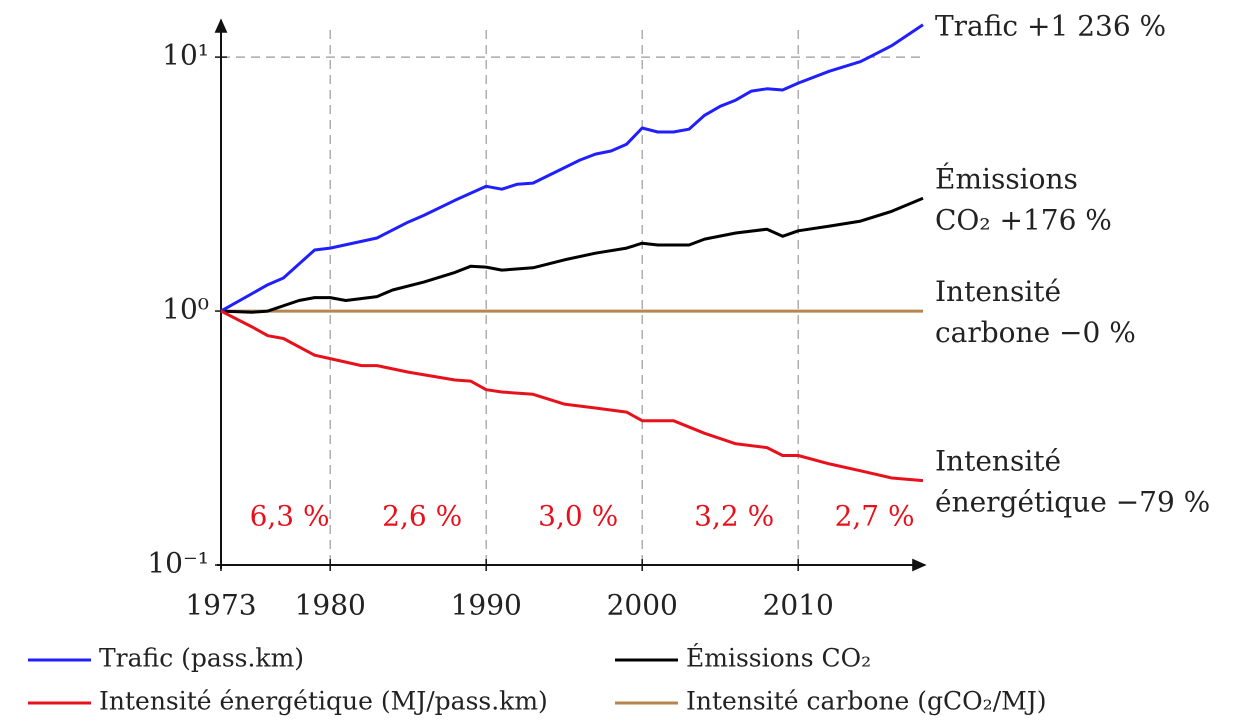  I want to click on end-label: Émissions, so click(1006, 178).